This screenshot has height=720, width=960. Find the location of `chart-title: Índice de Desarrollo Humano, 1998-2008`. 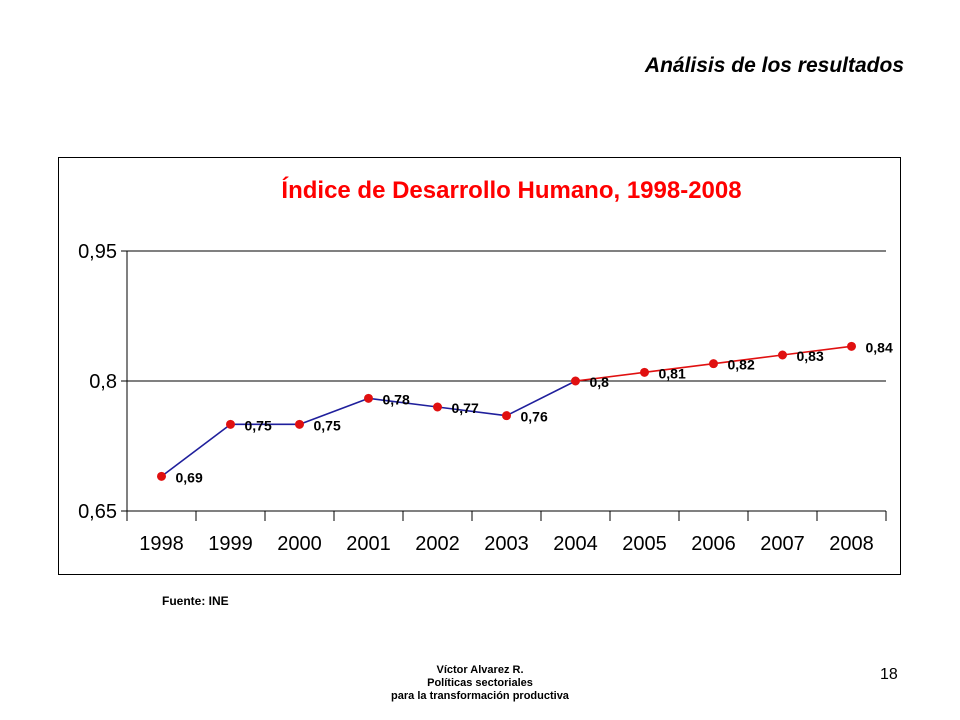

chart-title: Índice de Desarrollo Humano, 1998-2008 is located at coordinates (511, 190).